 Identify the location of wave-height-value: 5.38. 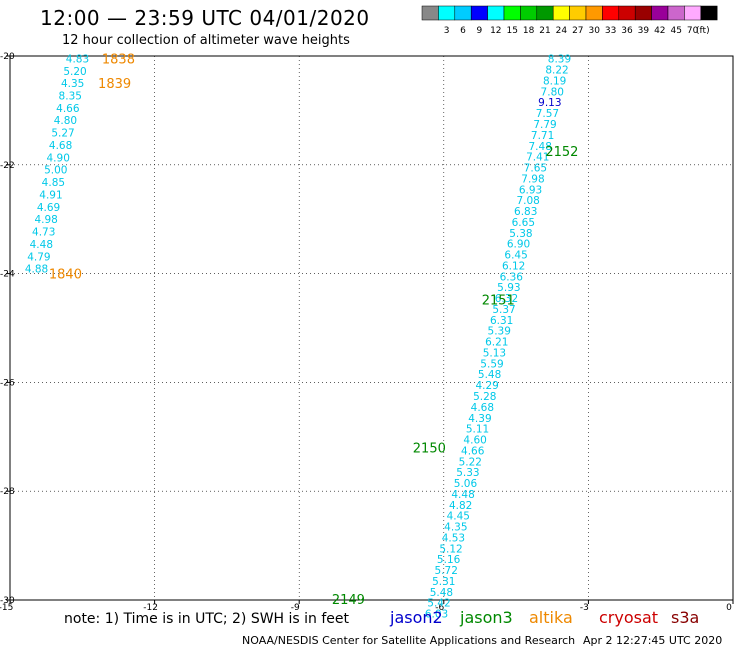
(520, 234).